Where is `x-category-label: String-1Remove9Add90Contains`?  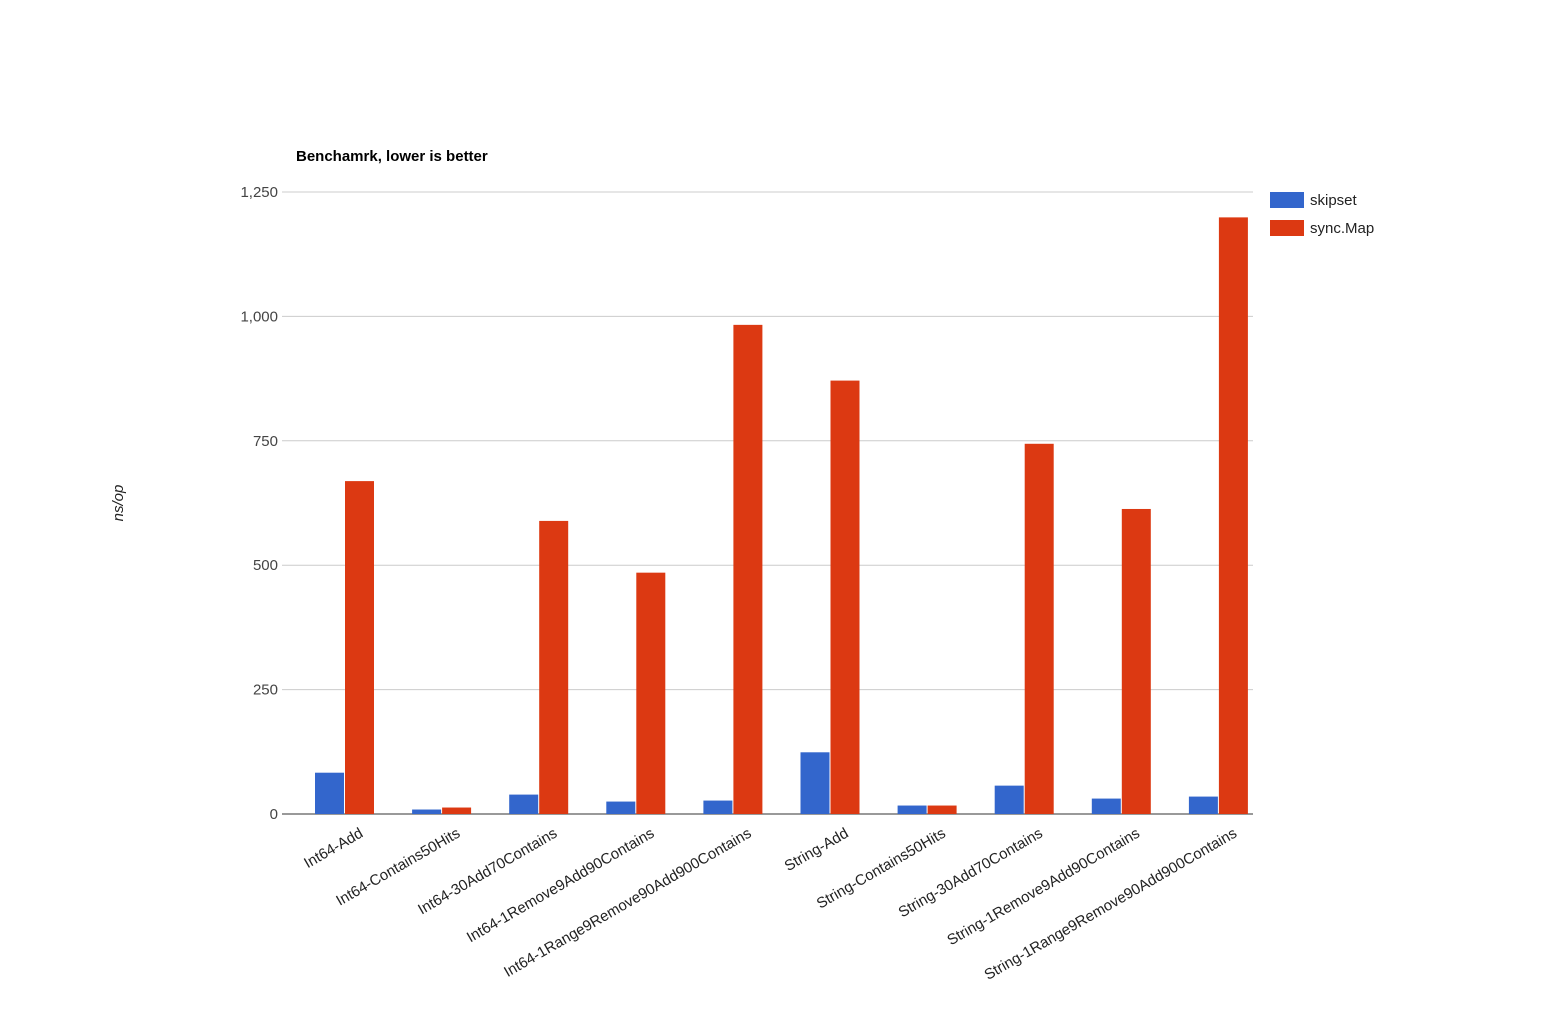
x-category-label: String-1Remove9Add90Contains is located at coordinates (1043, 887).